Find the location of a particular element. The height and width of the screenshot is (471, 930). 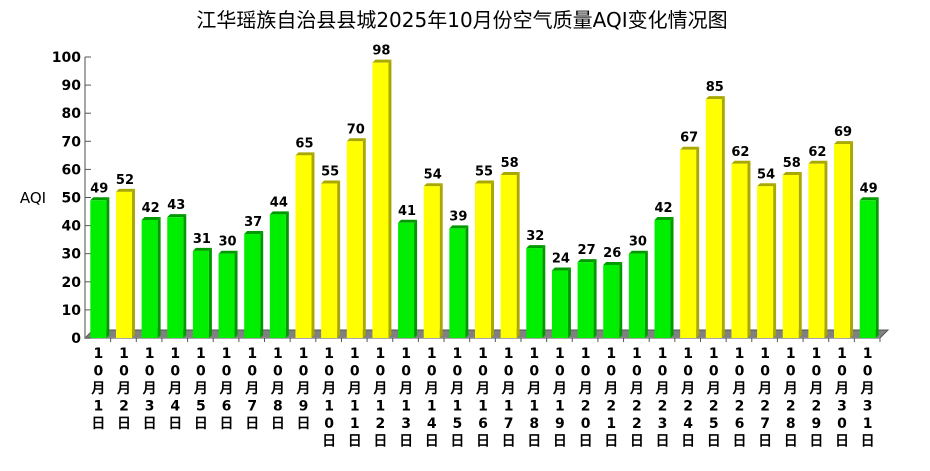

data-label: 31 is located at coordinates (202, 239).